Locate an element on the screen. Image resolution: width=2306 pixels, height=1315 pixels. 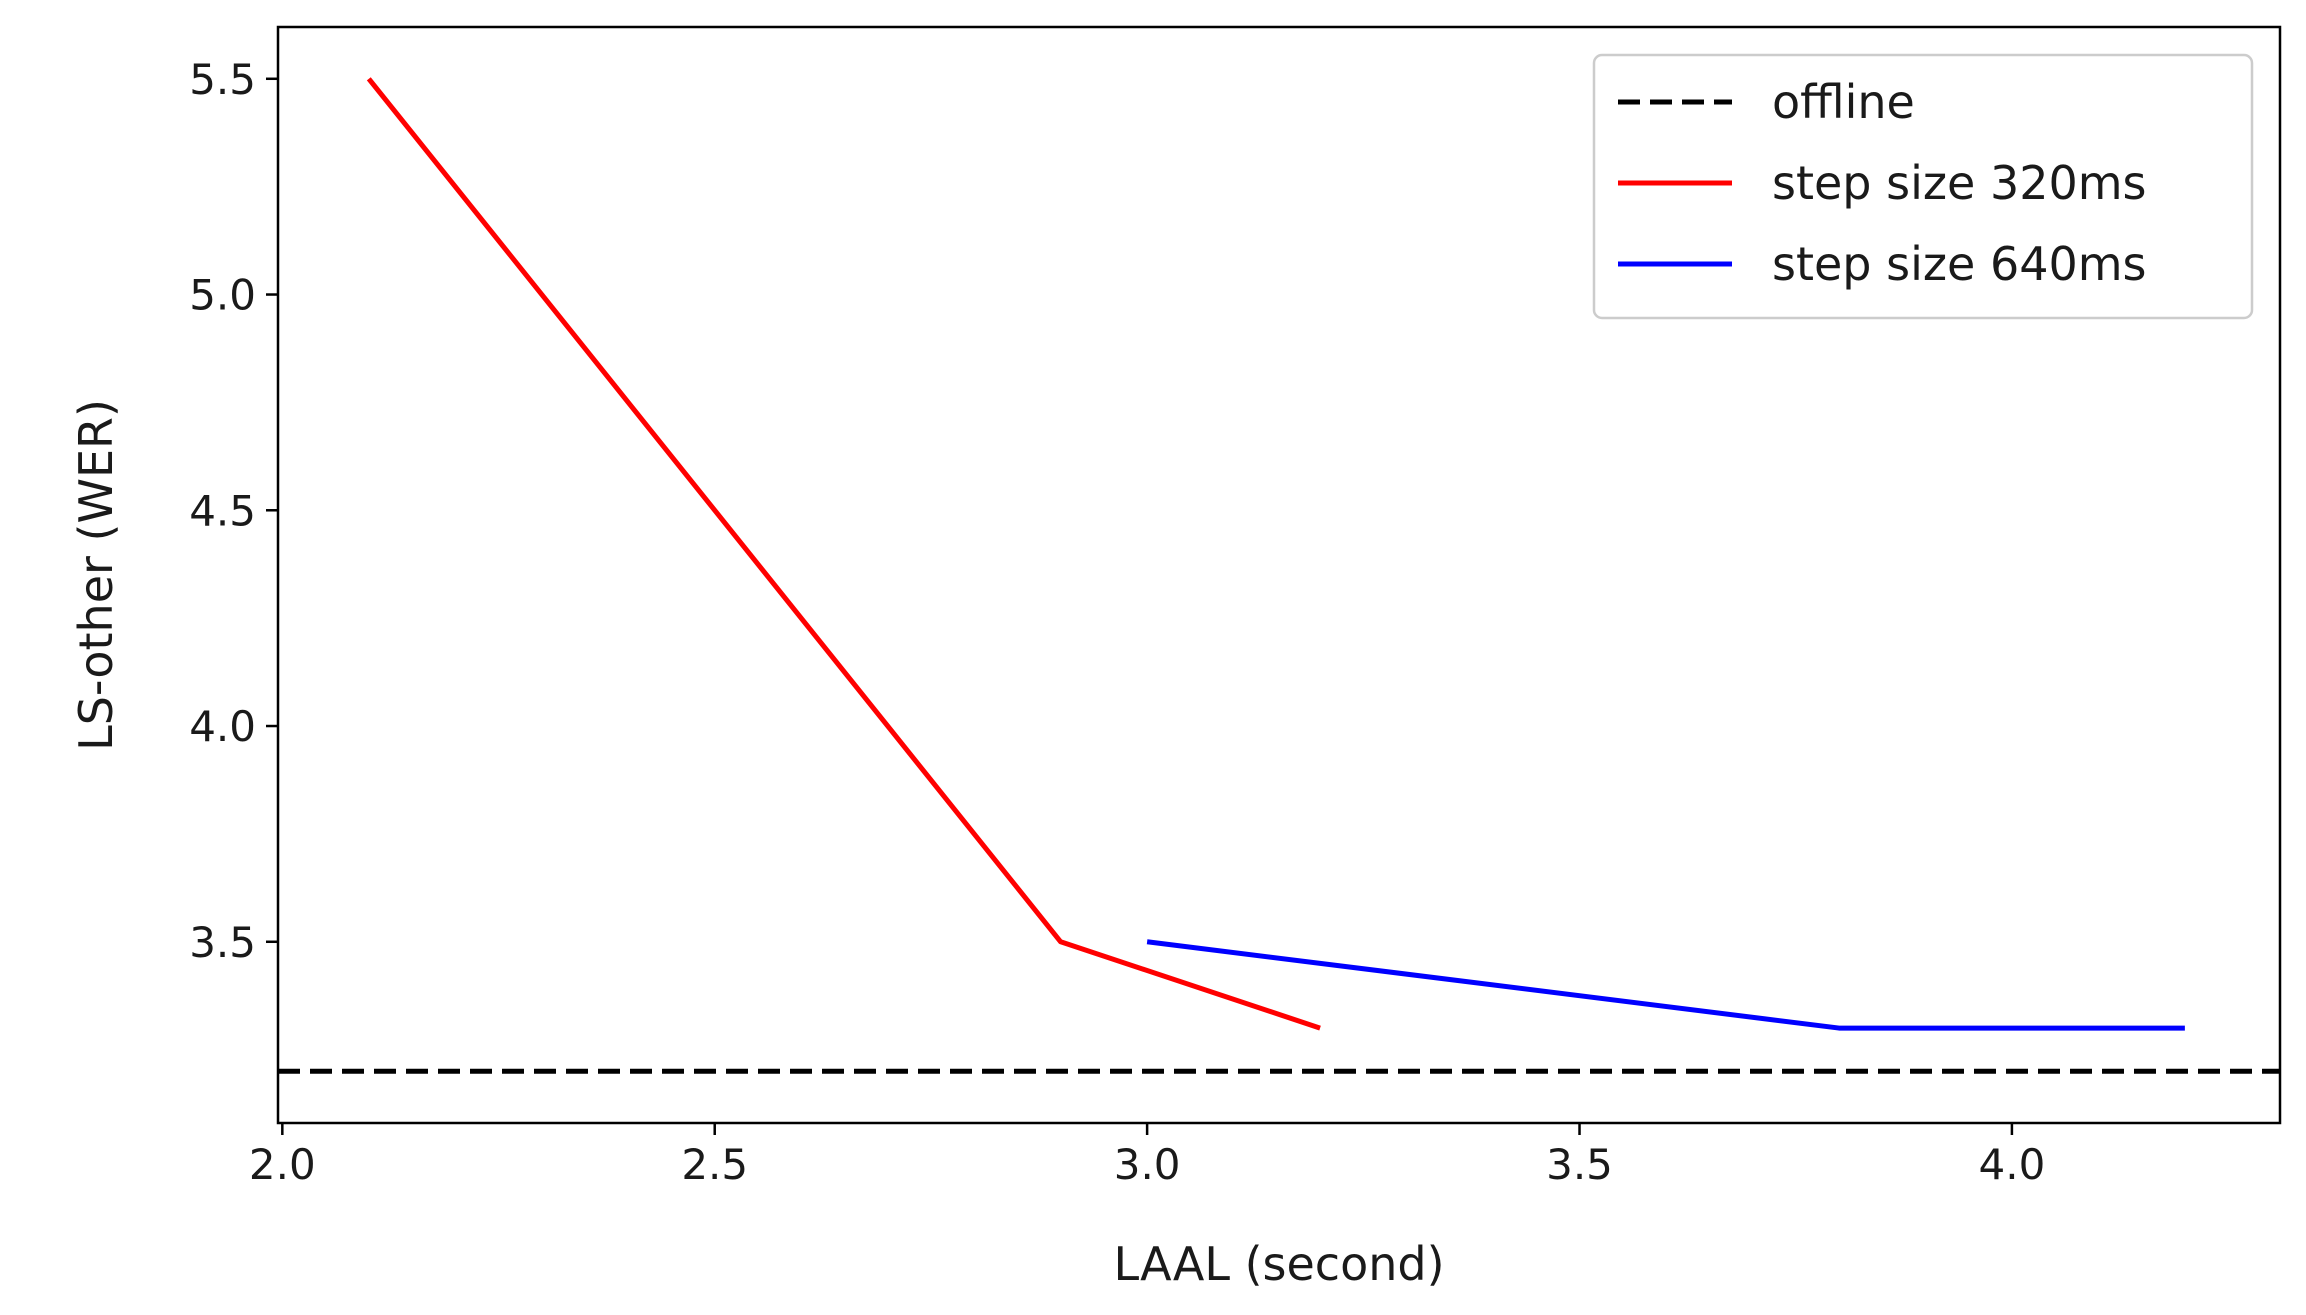
y-tick-label: 3.5 is located at coordinates (222, 942).